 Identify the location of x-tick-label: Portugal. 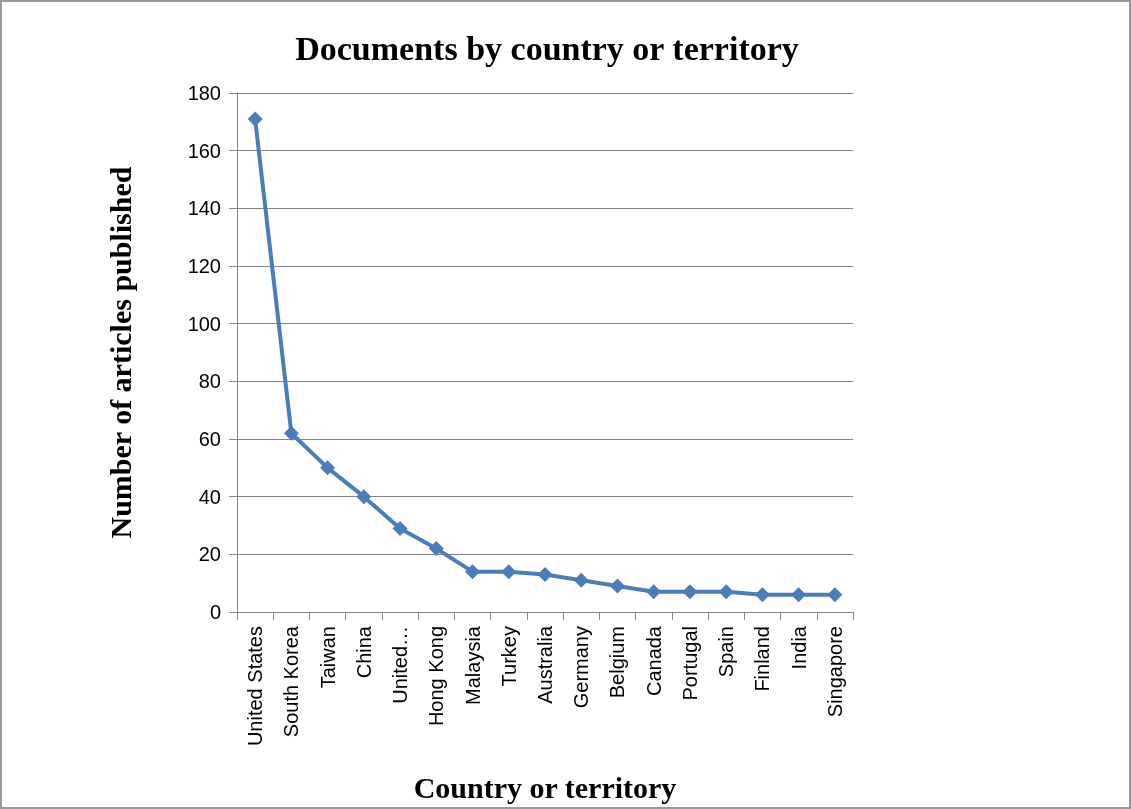
(689, 663).